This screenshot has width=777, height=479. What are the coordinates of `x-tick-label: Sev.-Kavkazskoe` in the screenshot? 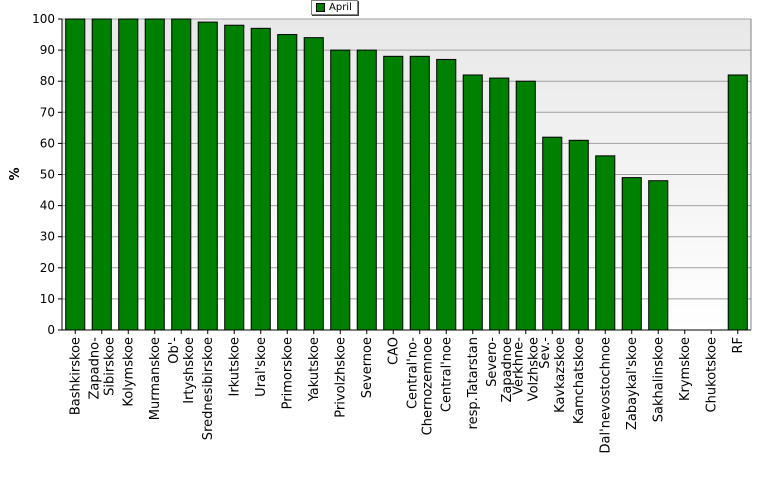 It's located at (553, 375).